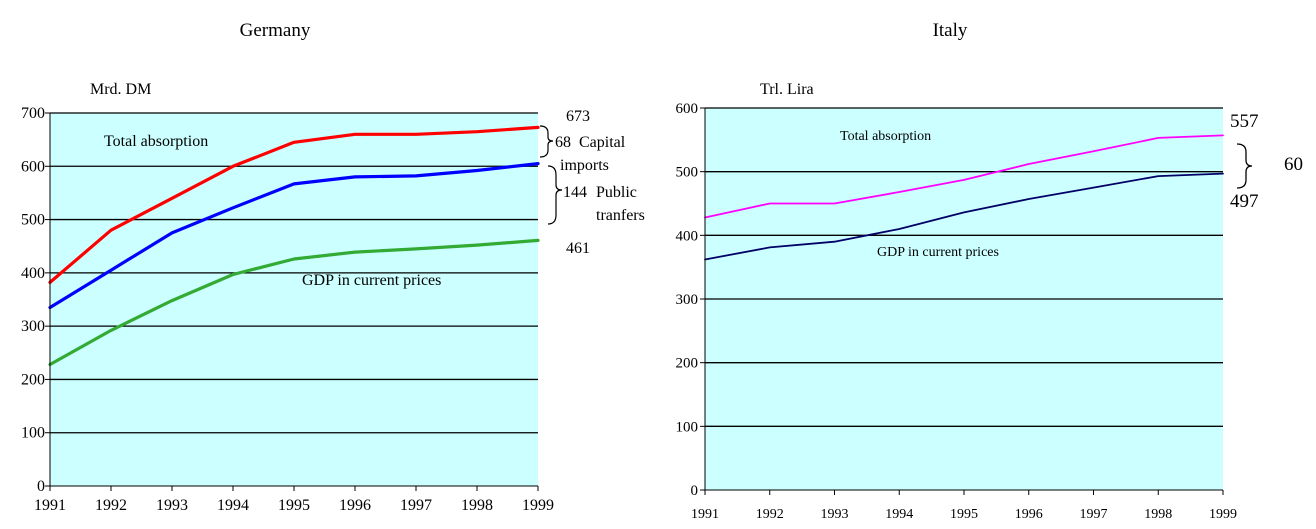 The image size is (1316, 529). I want to click on italy-label-gdp: GDP in current prices, so click(938, 252).